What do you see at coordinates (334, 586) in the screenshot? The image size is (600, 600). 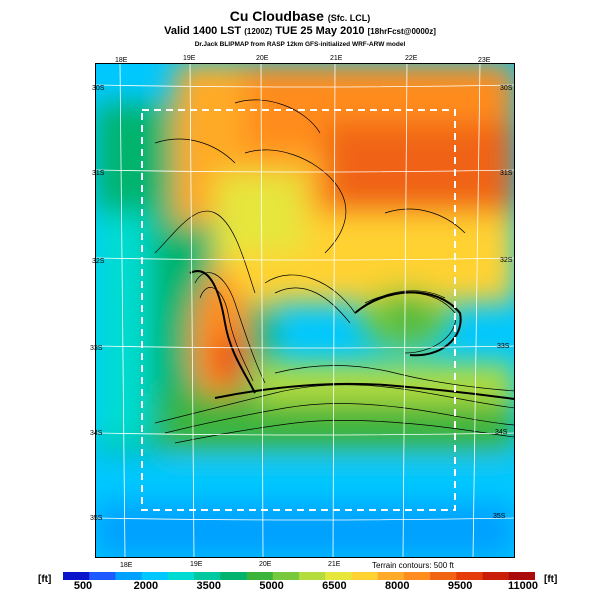 I see `colorbar-tick-label: 6500` at bounding box center [334, 586].